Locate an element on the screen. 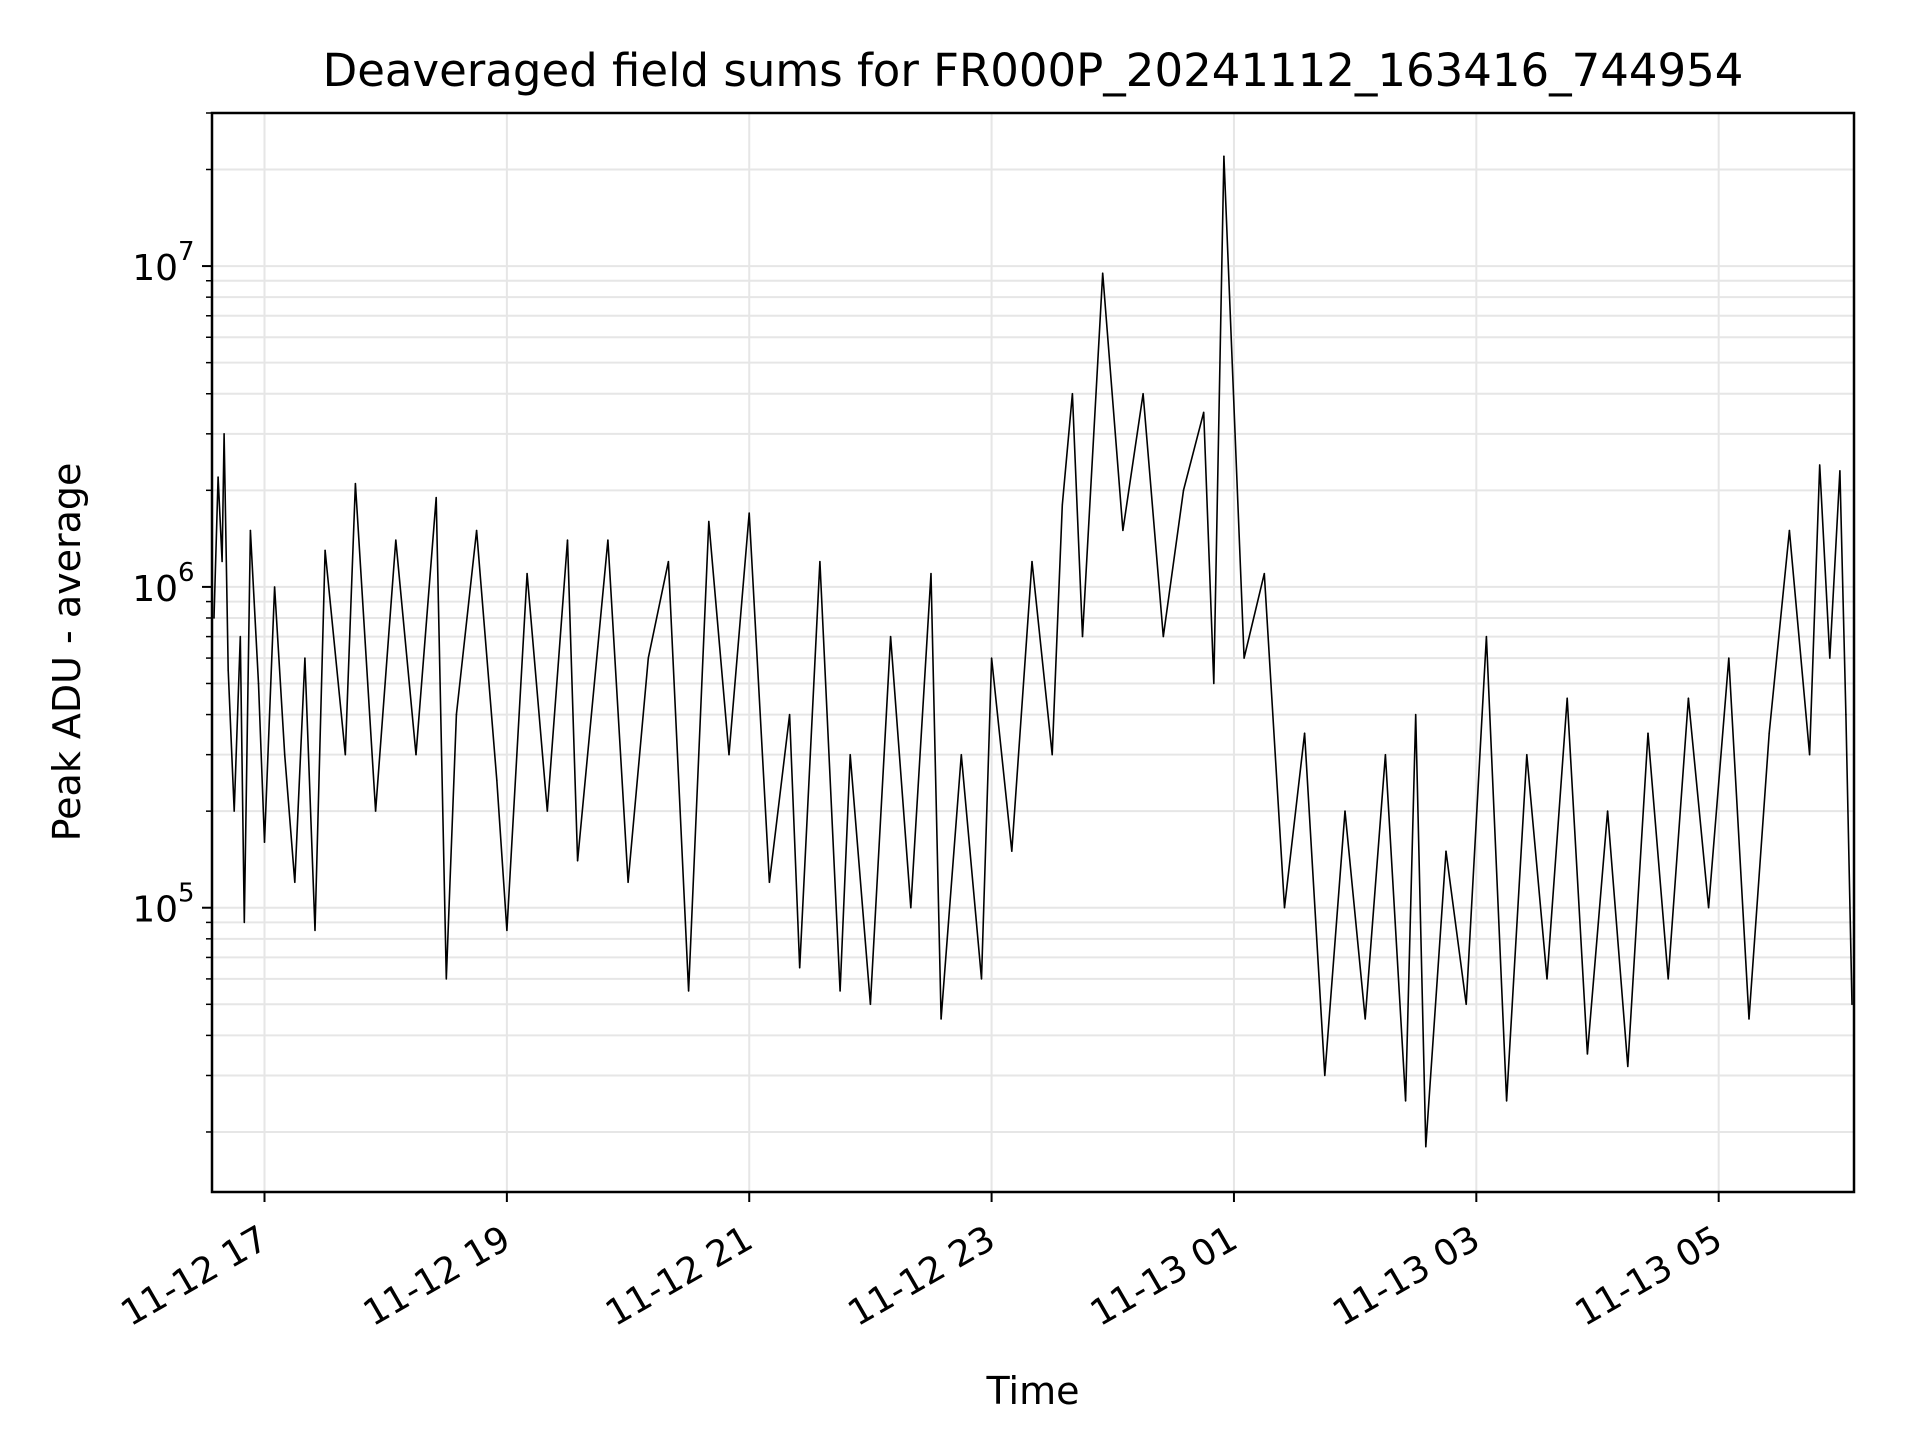 This screenshot has height=1444, width=1920. y-tick-base: 10 is located at coordinates (155, 268).